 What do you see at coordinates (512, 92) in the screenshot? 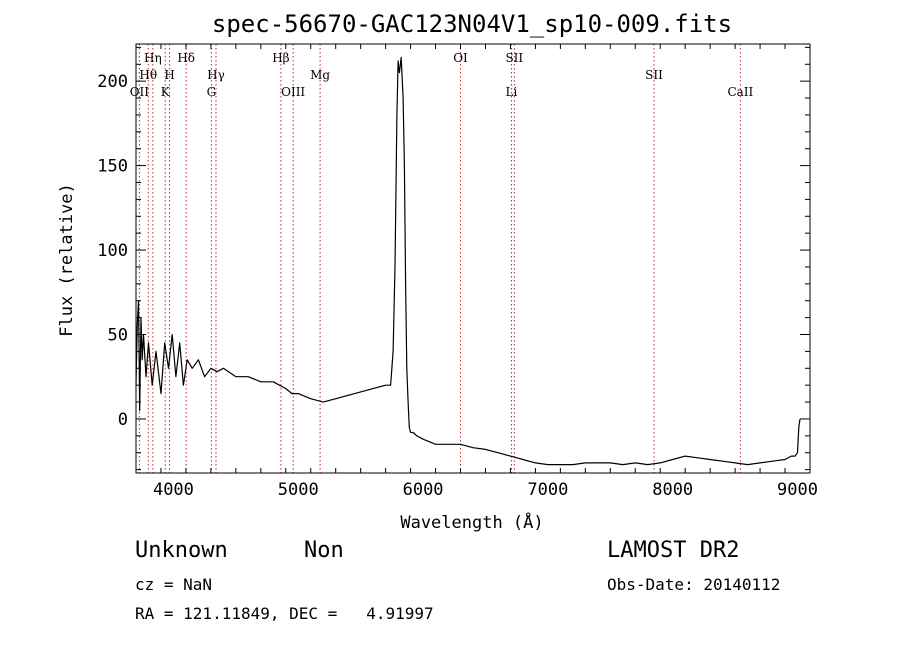
I see `spectral-line-label: Li` at bounding box center [512, 92].